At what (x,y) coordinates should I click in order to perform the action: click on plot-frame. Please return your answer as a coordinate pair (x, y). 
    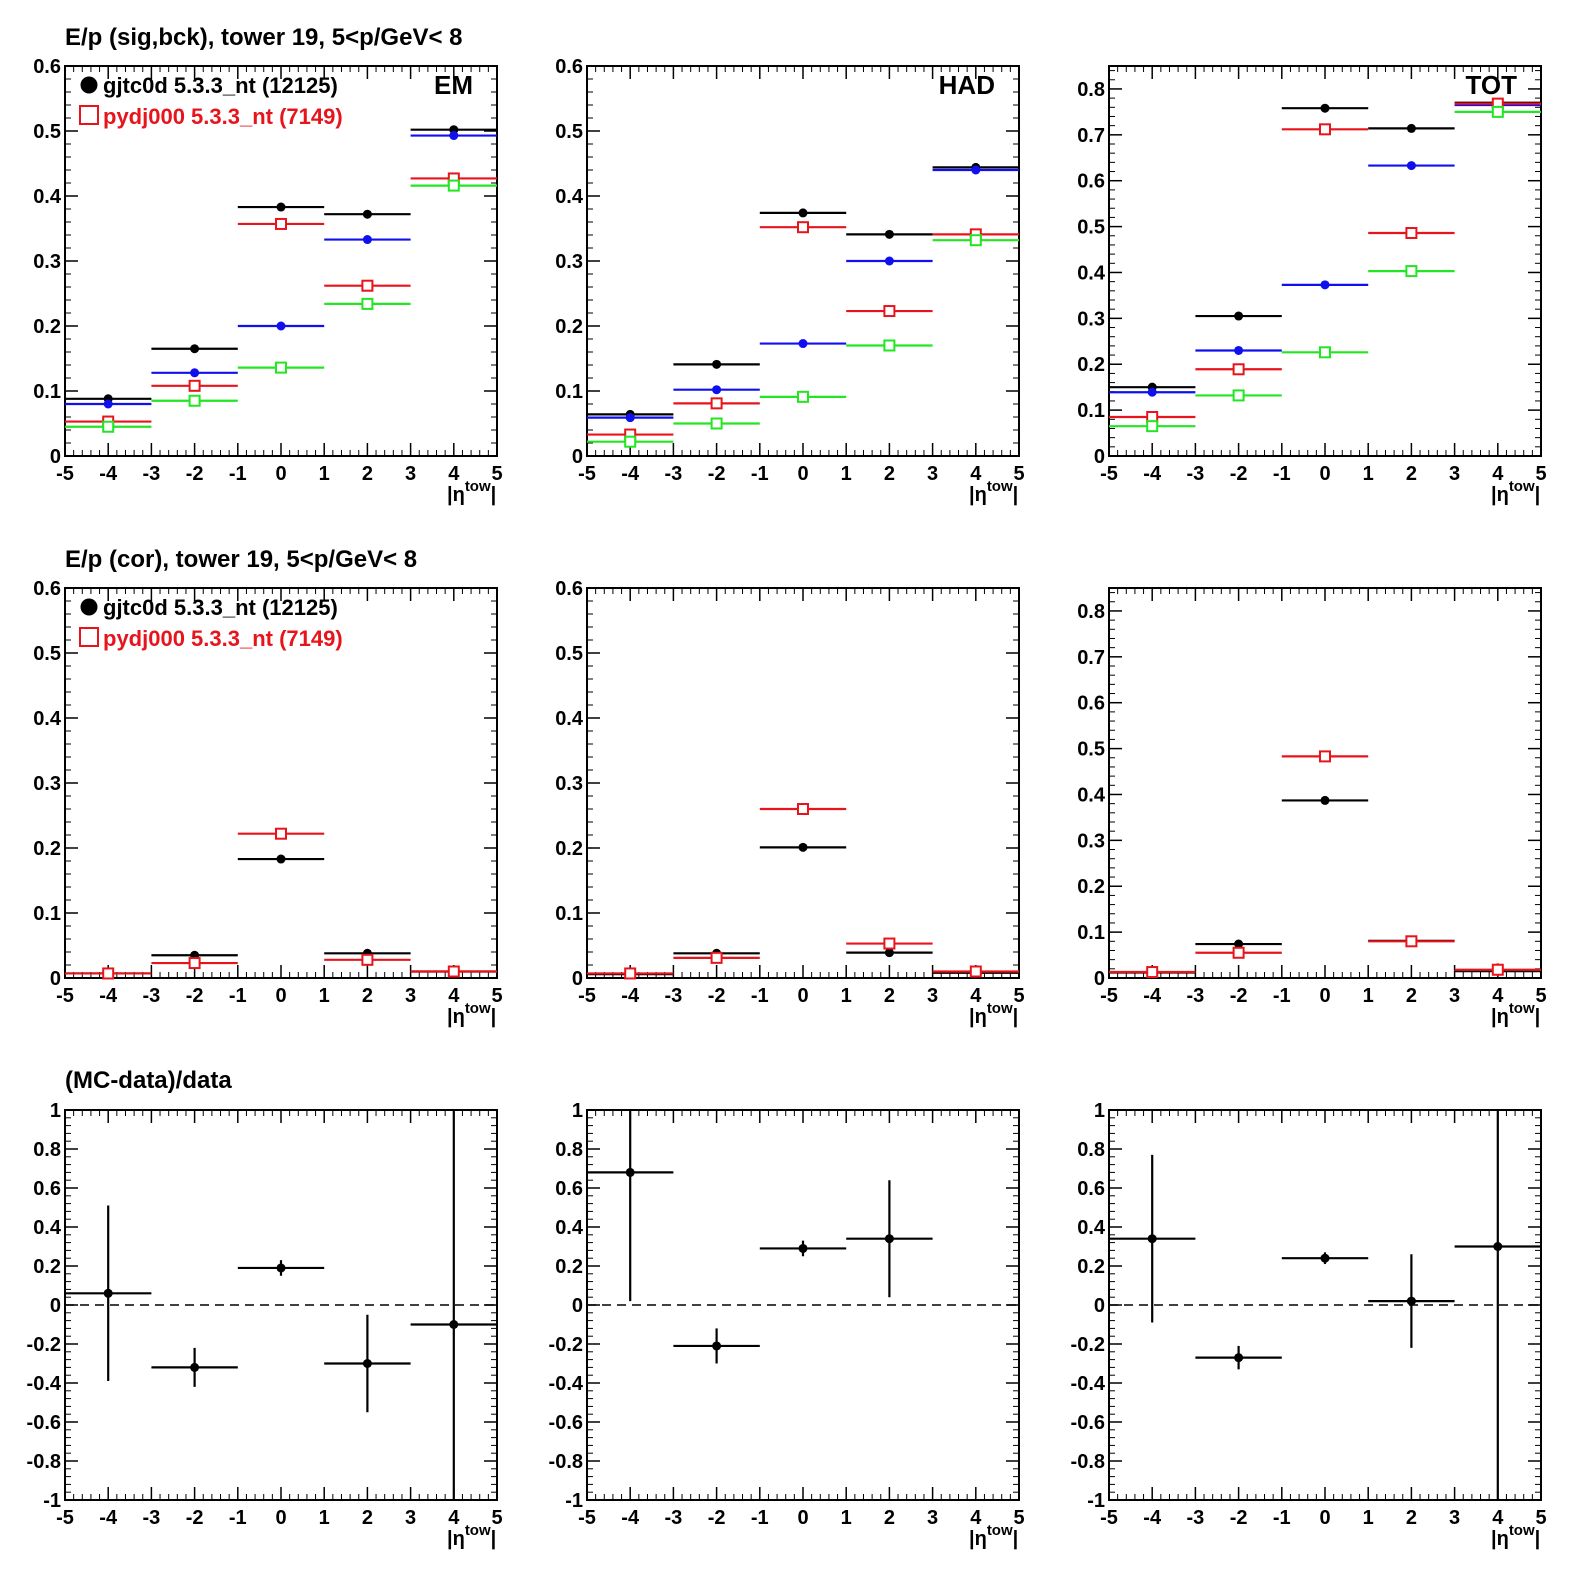
    Looking at the image, I should click on (803, 783).